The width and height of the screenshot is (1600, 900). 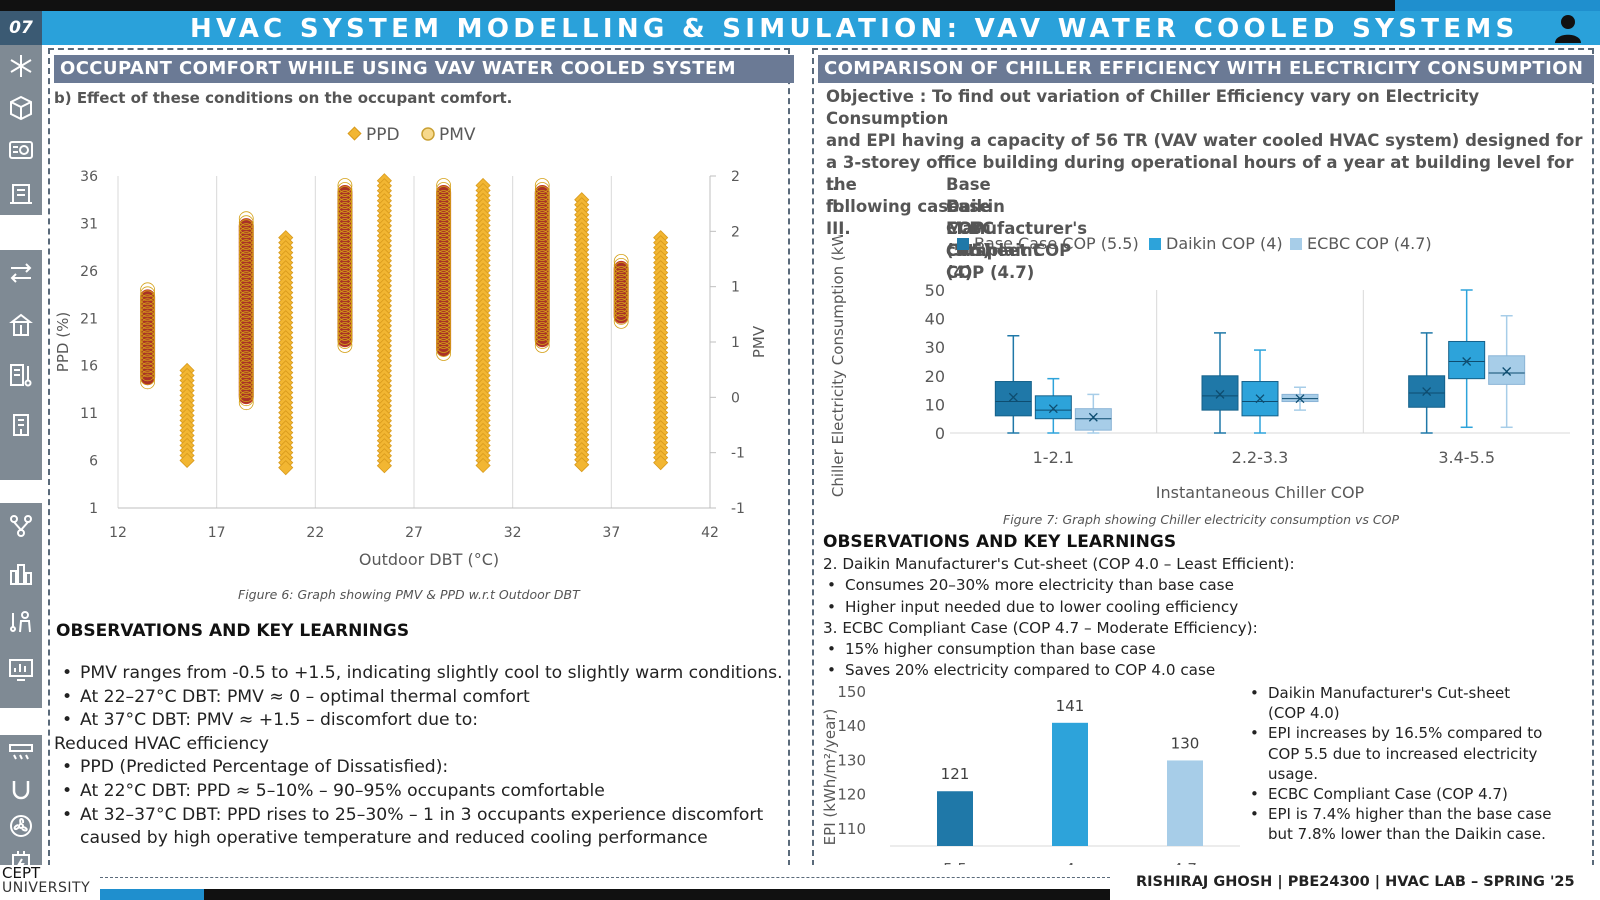 What do you see at coordinates (21, 790) in the screenshot?
I see `magnet-icon` at bounding box center [21, 790].